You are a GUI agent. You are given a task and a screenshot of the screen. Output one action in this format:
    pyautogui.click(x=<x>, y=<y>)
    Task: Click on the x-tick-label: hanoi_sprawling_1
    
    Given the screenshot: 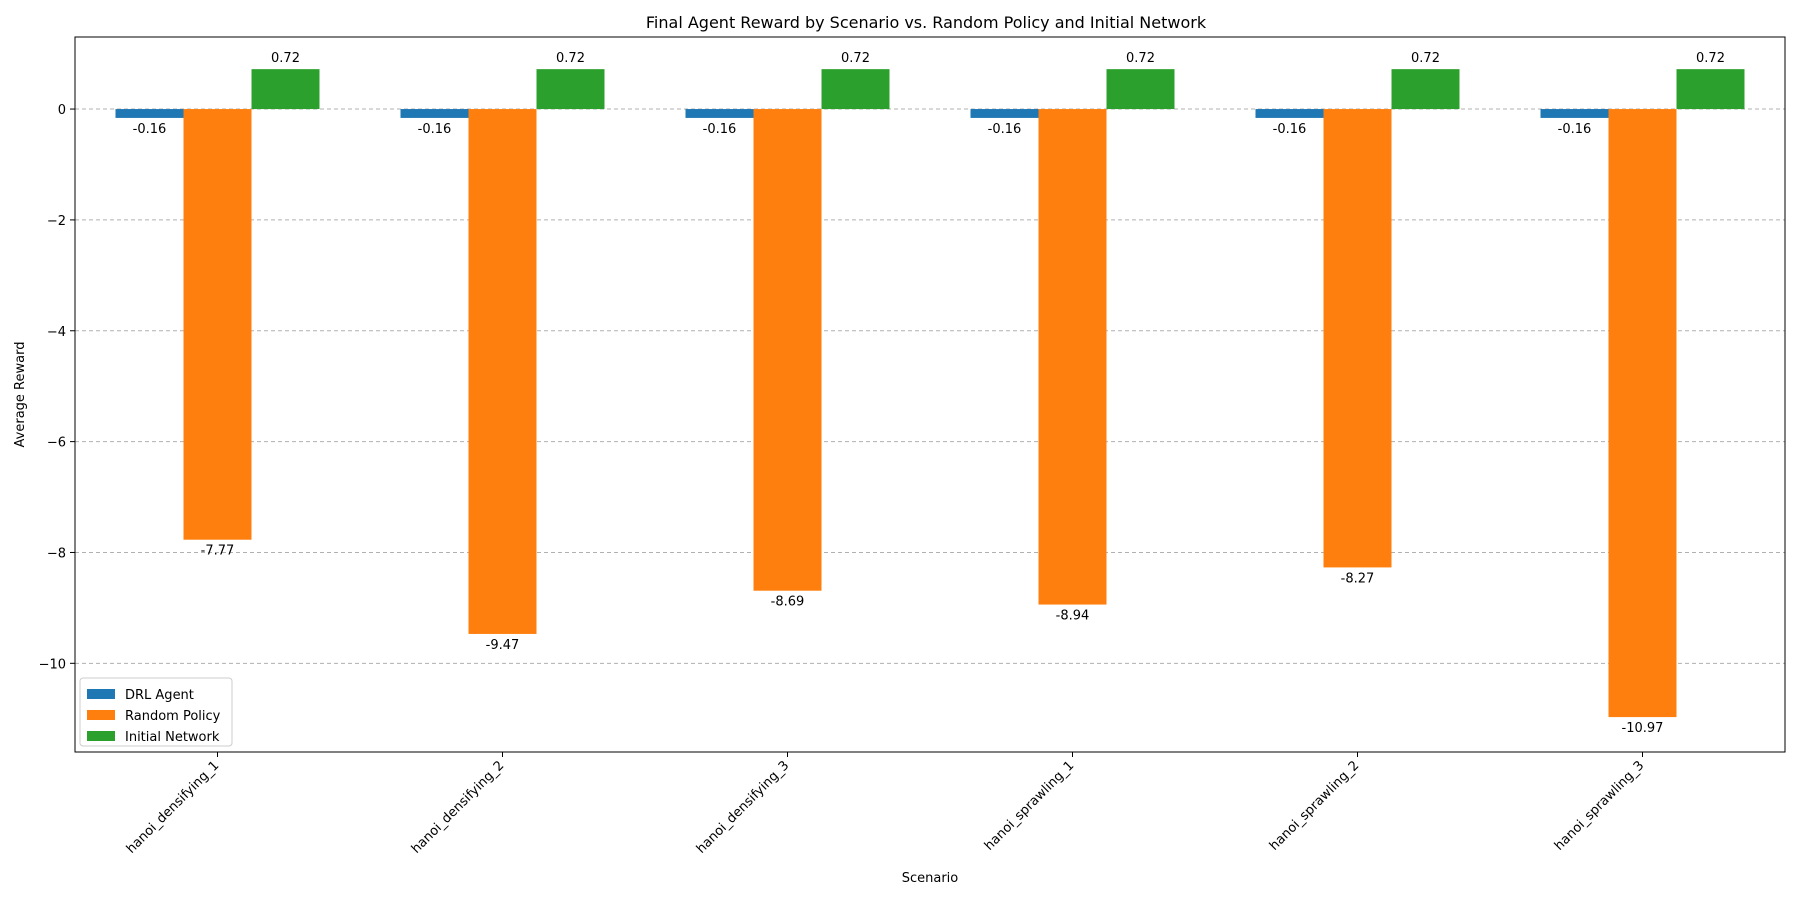 What is the action you would take?
    pyautogui.click(x=1029, y=805)
    